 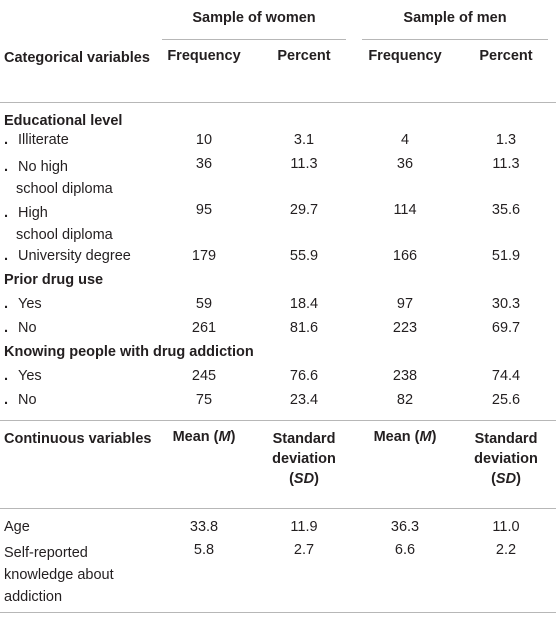 What do you see at coordinates (262, 526) in the screenshot?
I see `table-row: Age 33.8 11.9 36.3 11.0` at bounding box center [262, 526].